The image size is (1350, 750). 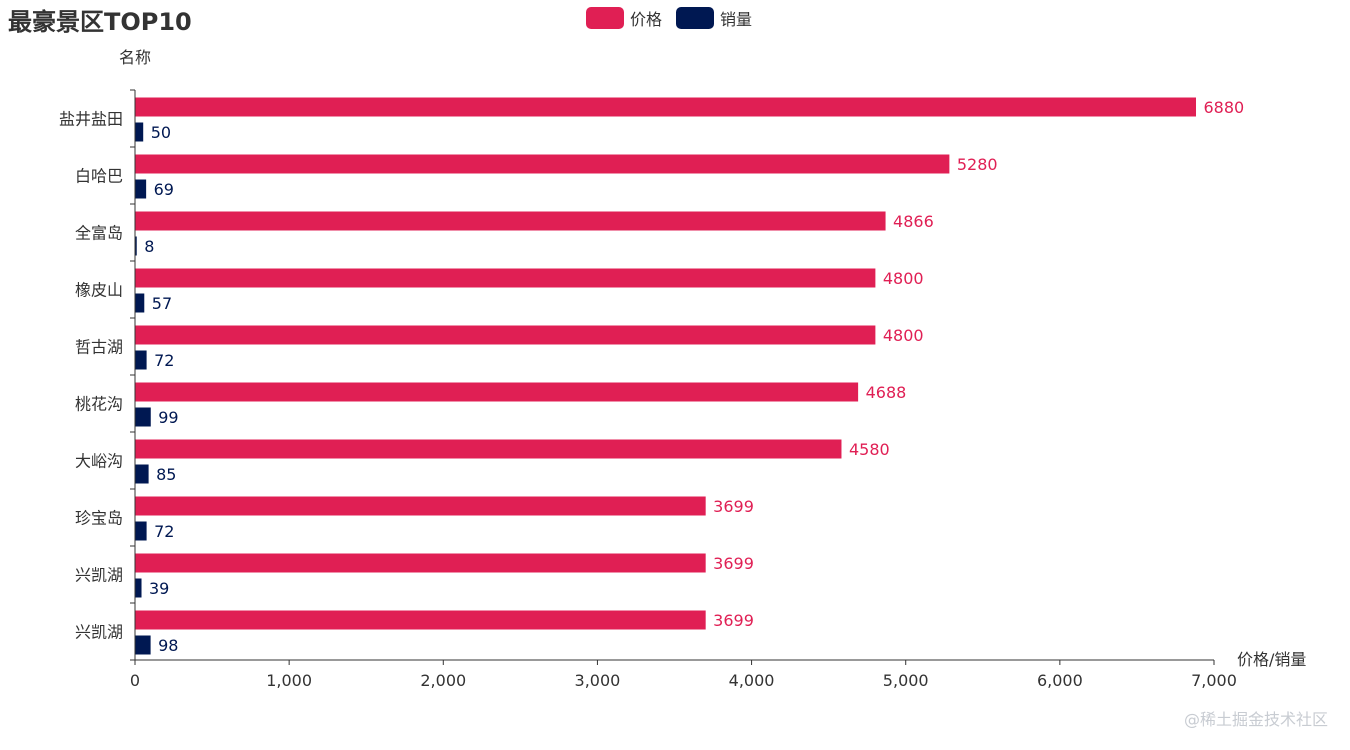 What do you see at coordinates (1255, 719) in the screenshot?
I see `watermark: @稀土掘金技术社区` at bounding box center [1255, 719].